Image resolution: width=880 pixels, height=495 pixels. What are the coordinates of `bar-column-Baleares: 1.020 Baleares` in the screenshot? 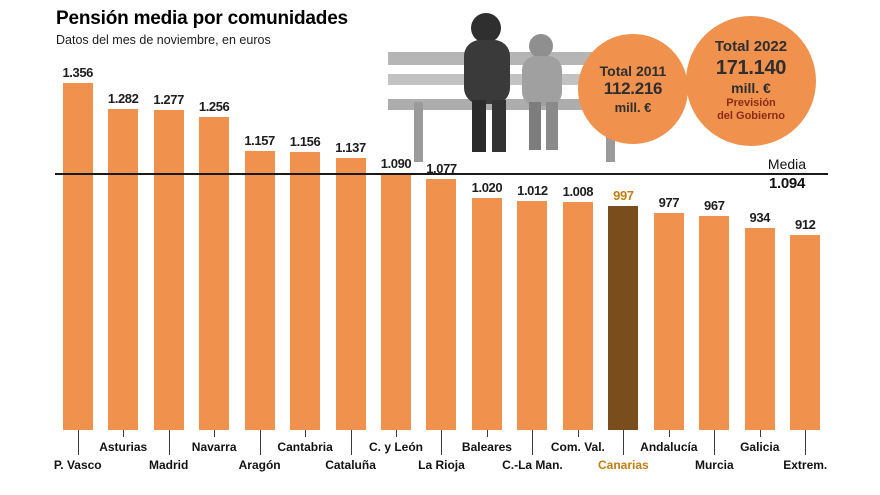 It's located at (487, 227).